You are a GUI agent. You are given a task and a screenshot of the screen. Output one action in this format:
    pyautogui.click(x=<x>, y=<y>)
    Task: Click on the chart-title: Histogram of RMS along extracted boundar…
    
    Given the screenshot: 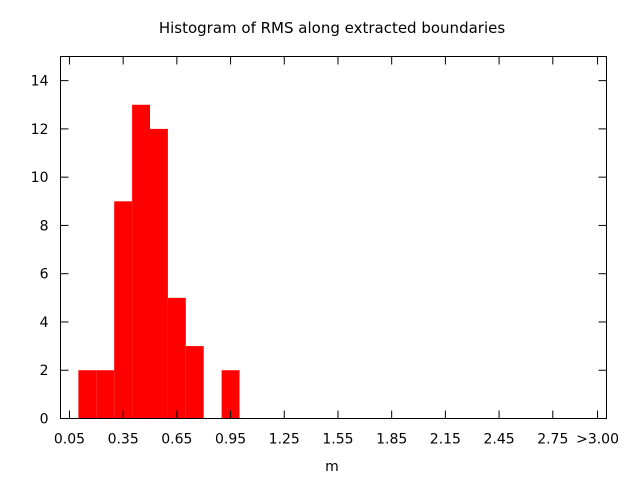 What is the action you would take?
    pyautogui.click(x=332, y=28)
    